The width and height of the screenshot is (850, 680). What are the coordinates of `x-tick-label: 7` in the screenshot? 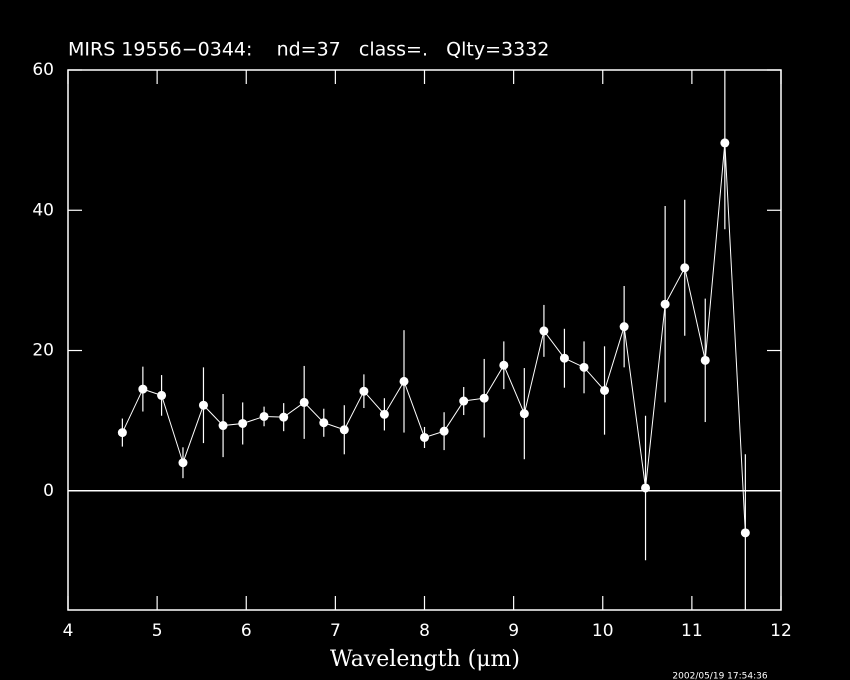 It's located at (335, 631).